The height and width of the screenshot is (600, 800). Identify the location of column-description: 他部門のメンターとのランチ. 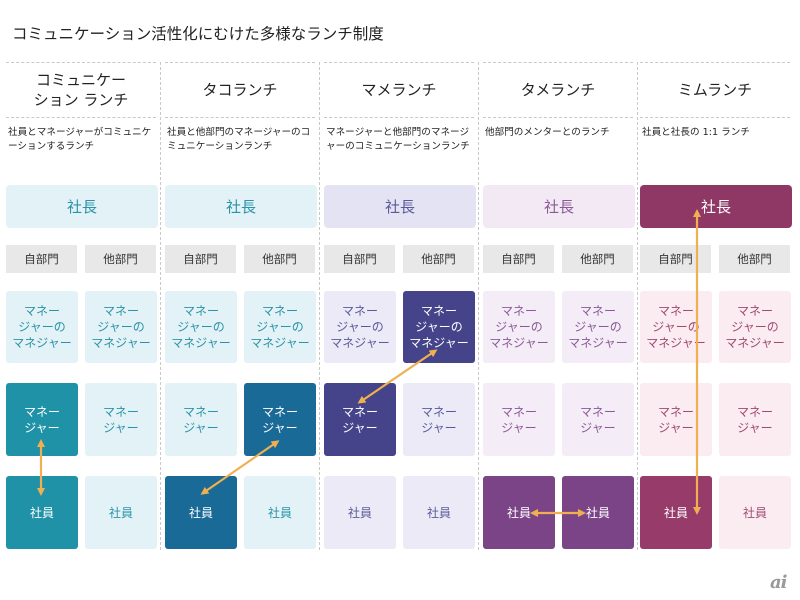
(547, 132).